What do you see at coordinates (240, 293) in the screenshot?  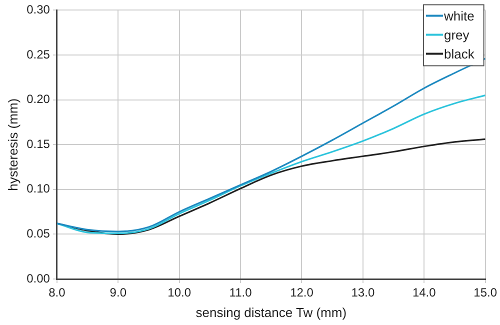 I see `x-tick-label: 11.0` at bounding box center [240, 293].